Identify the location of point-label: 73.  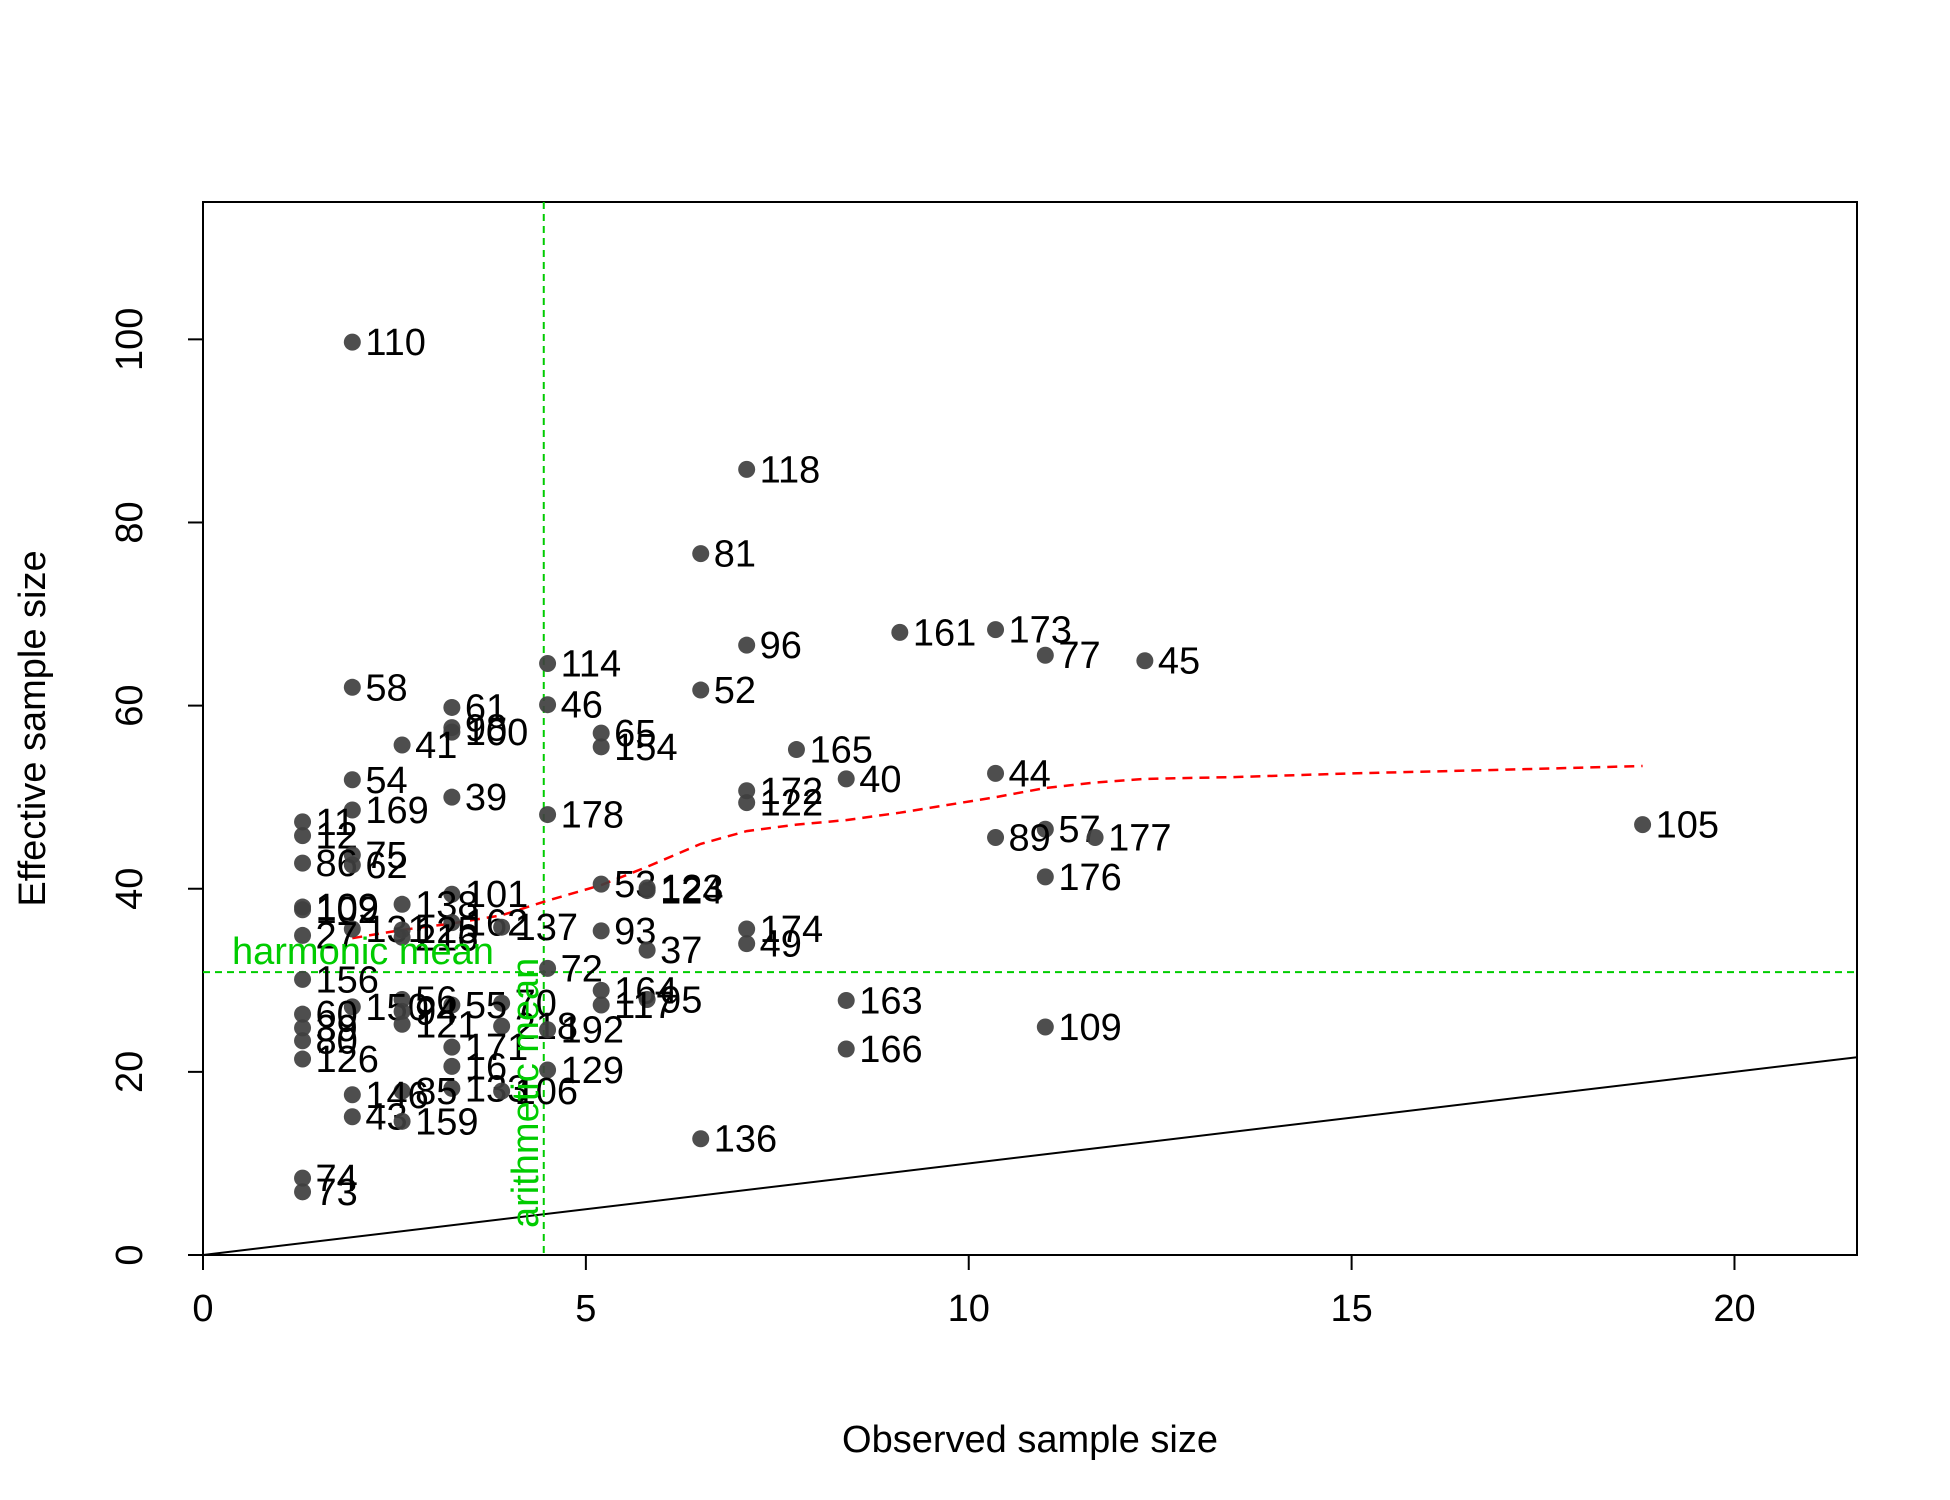
(337, 1193).